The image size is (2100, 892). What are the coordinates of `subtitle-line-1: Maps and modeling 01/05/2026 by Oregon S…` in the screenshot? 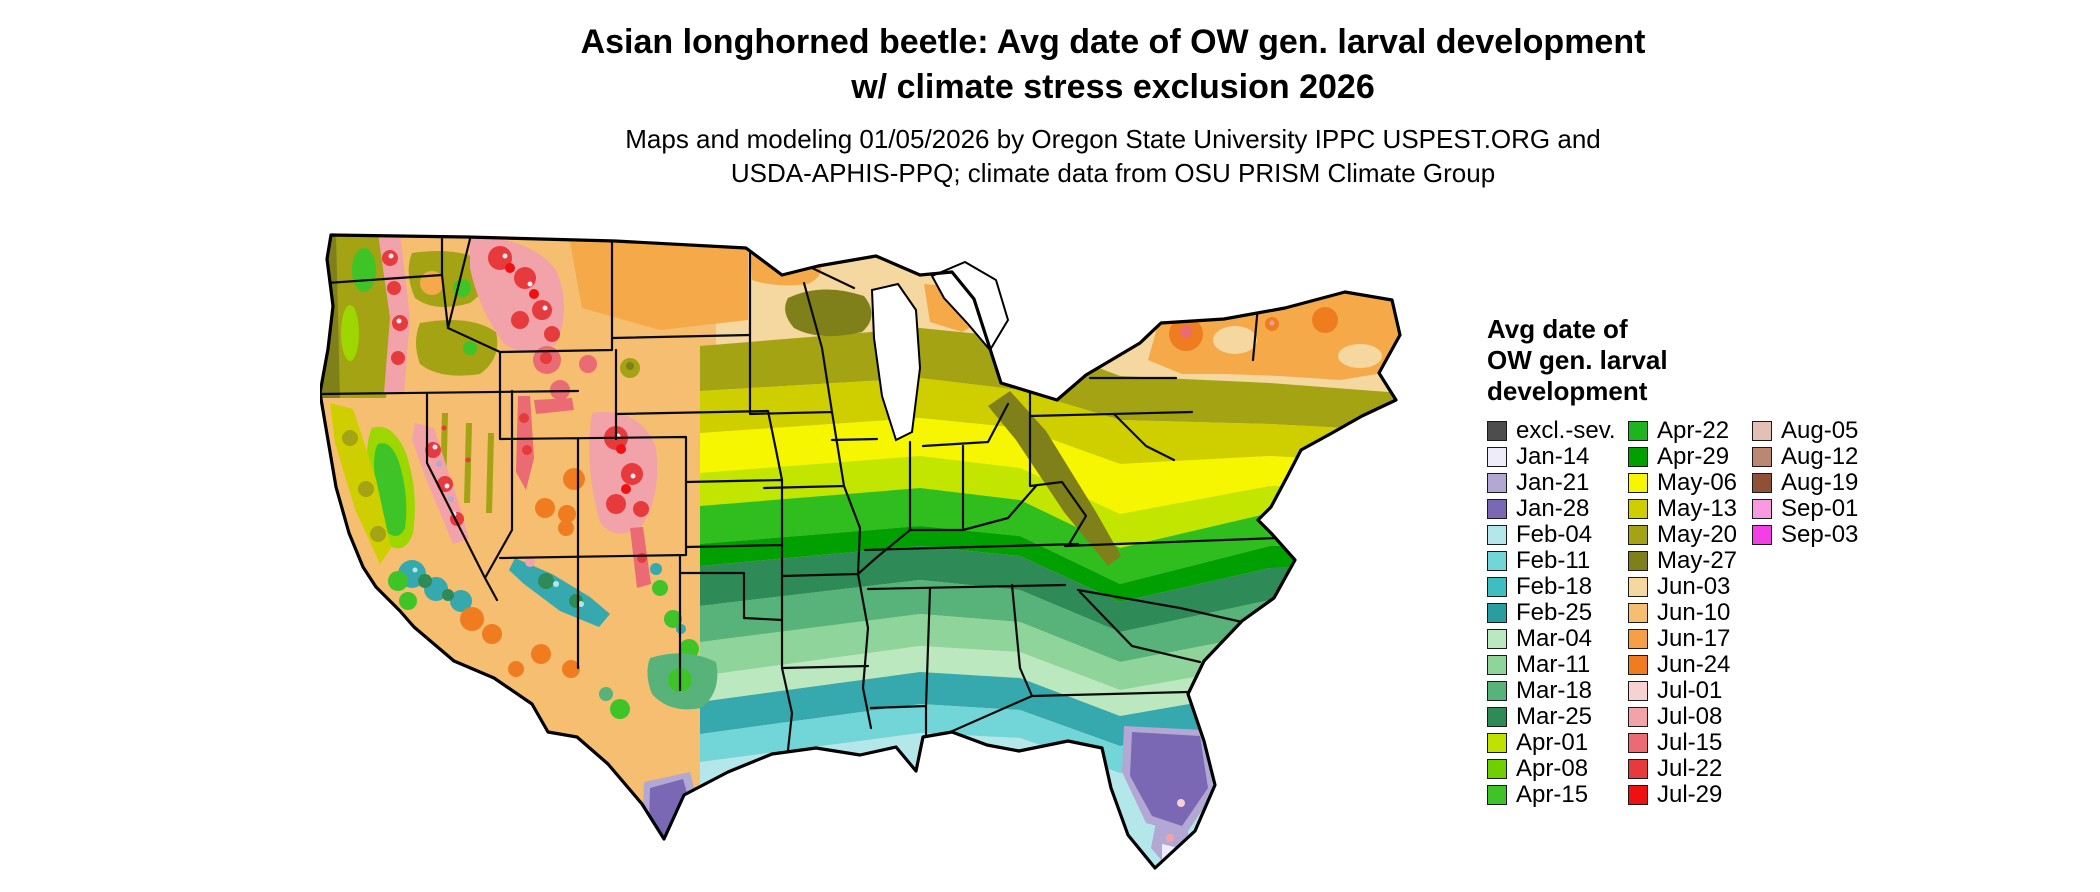 It's located at (1113, 139).